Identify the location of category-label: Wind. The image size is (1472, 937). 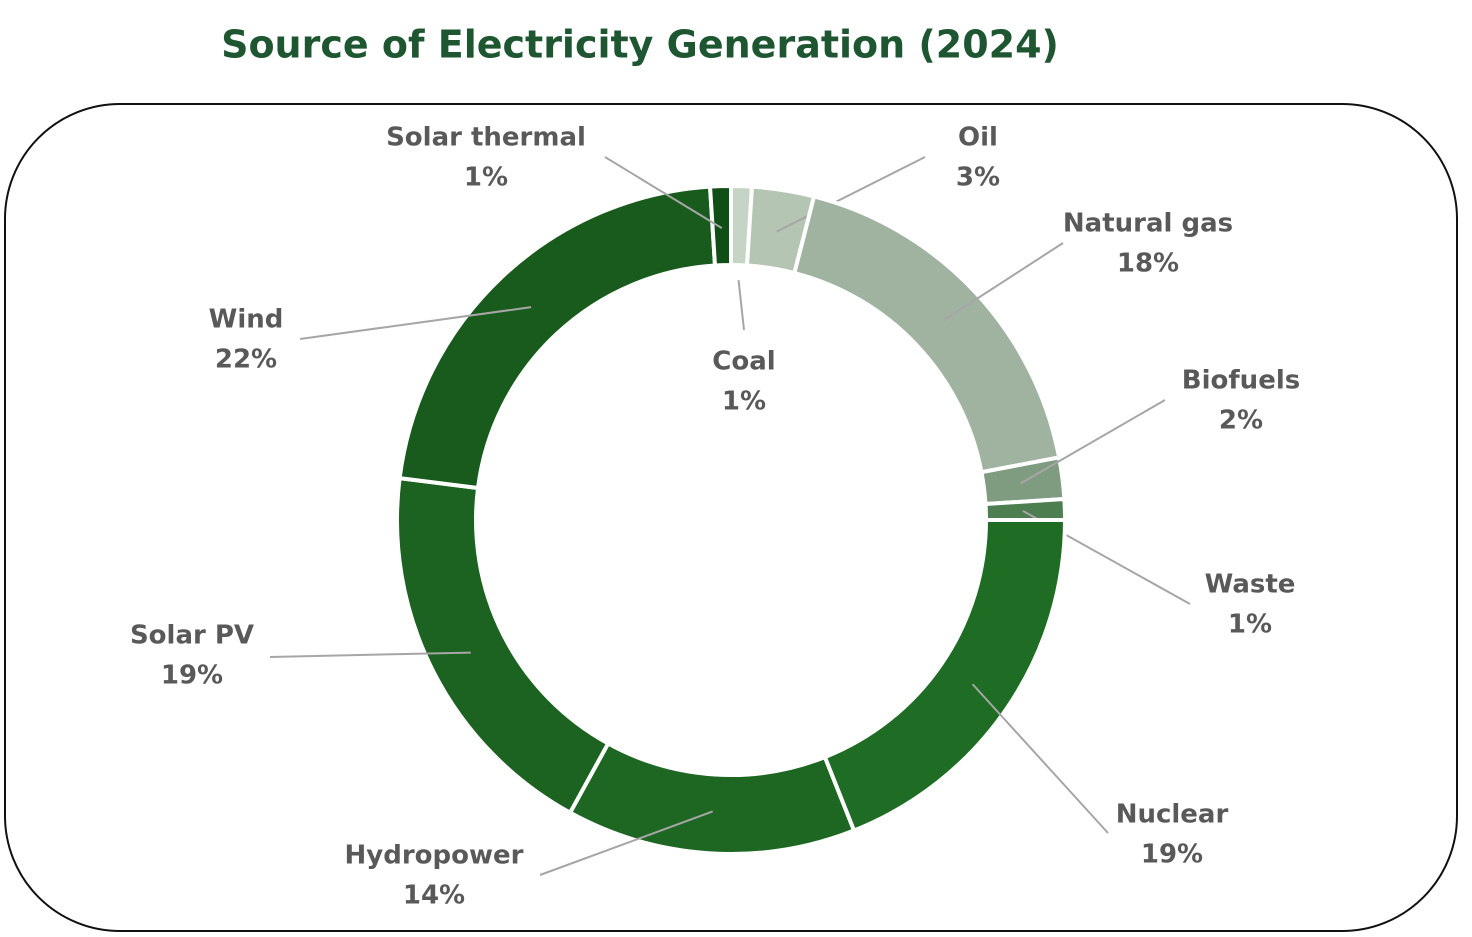
(246, 320).